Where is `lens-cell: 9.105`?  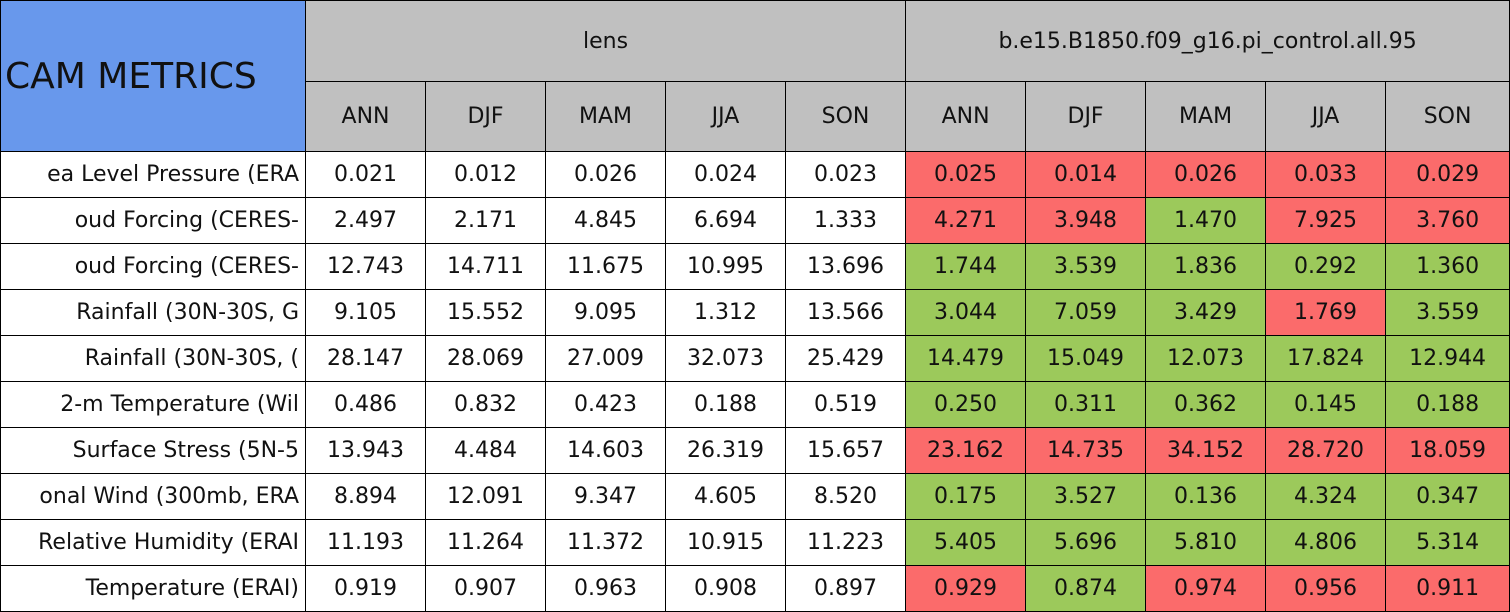
lens-cell: 9.105 is located at coordinates (365, 312).